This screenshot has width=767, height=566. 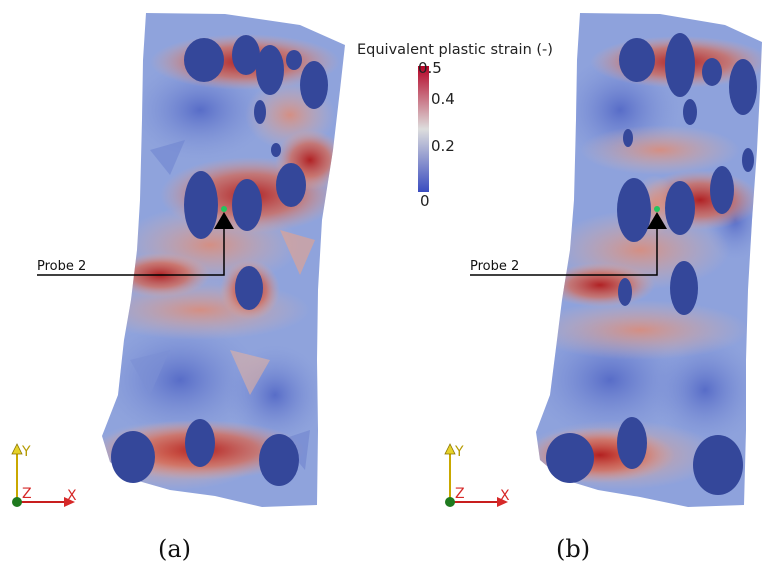 I want to click on caption-a: (a), so click(x=174, y=549).